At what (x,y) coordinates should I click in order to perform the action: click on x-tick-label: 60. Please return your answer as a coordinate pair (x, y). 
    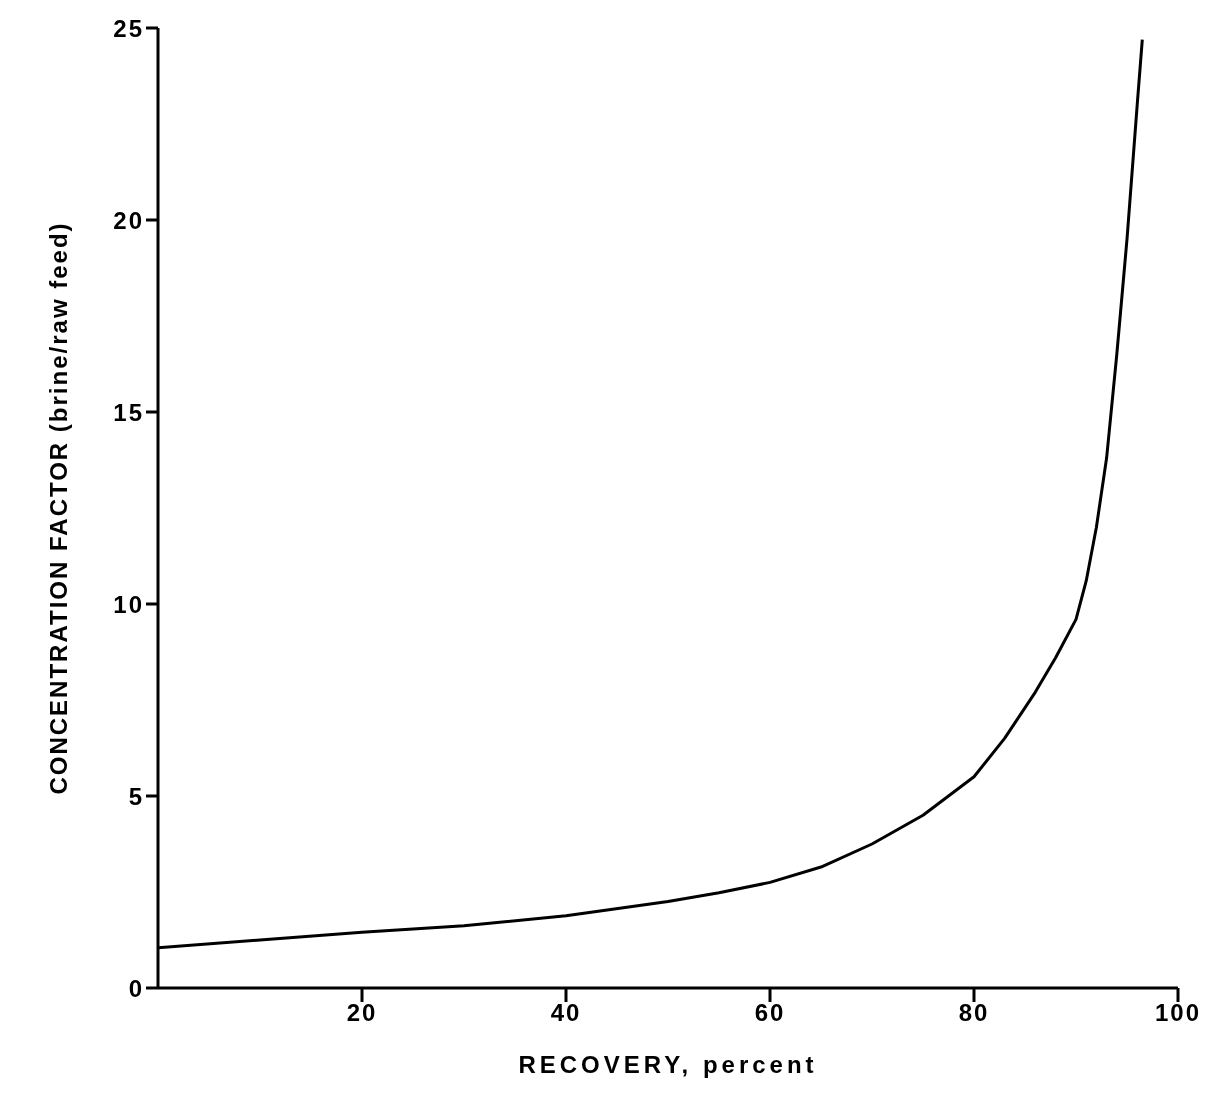
    Looking at the image, I should click on (770, 1013).